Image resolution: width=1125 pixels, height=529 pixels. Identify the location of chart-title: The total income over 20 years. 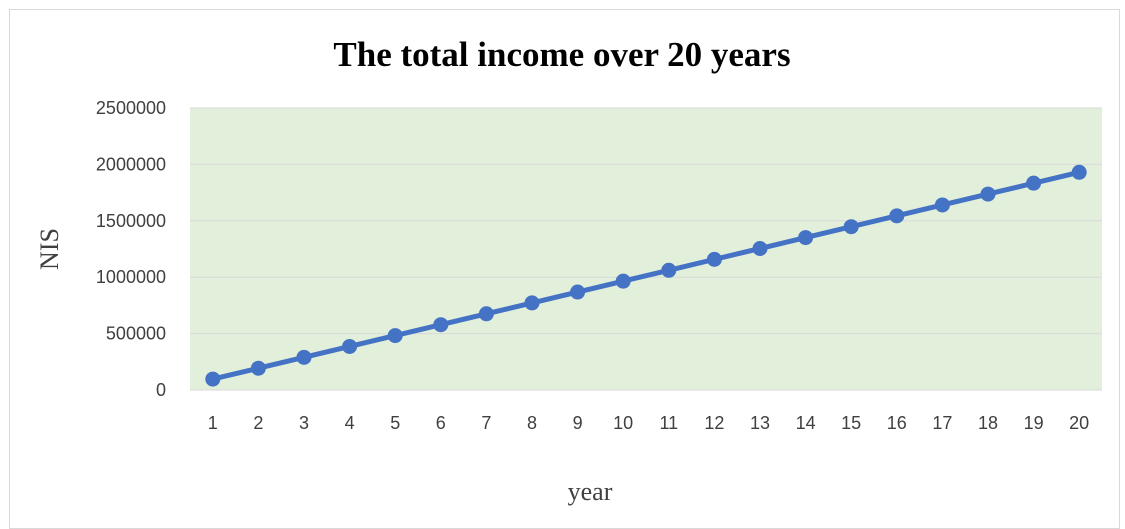
(561, 54).